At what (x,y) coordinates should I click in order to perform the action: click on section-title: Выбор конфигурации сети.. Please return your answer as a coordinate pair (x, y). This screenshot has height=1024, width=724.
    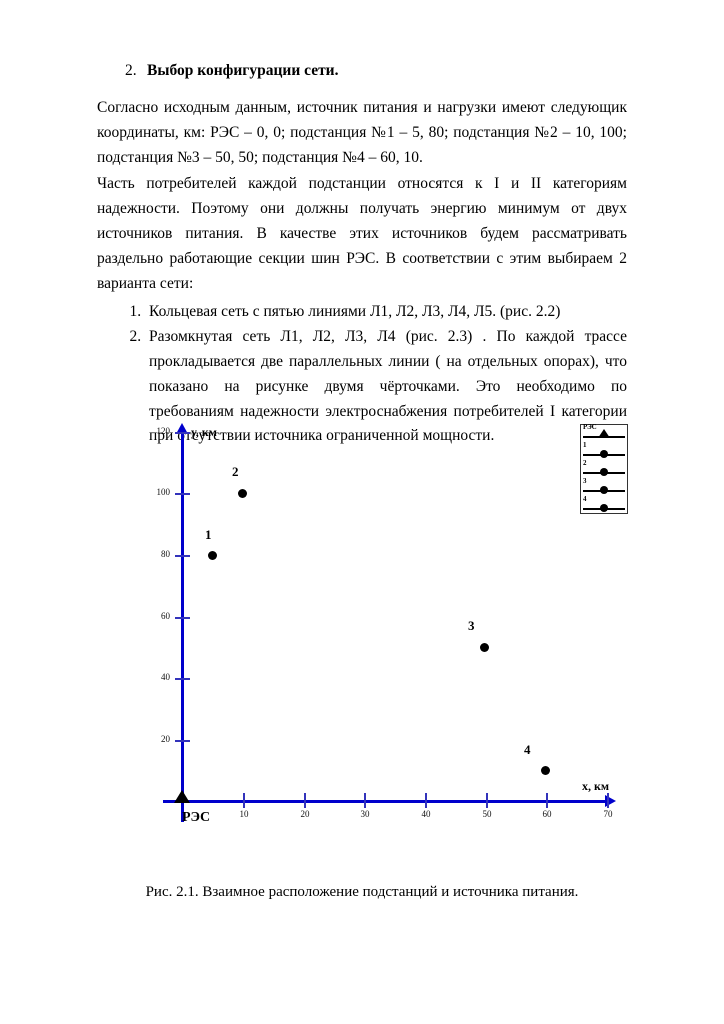
    Looking at the image, I should click on (243, 70).